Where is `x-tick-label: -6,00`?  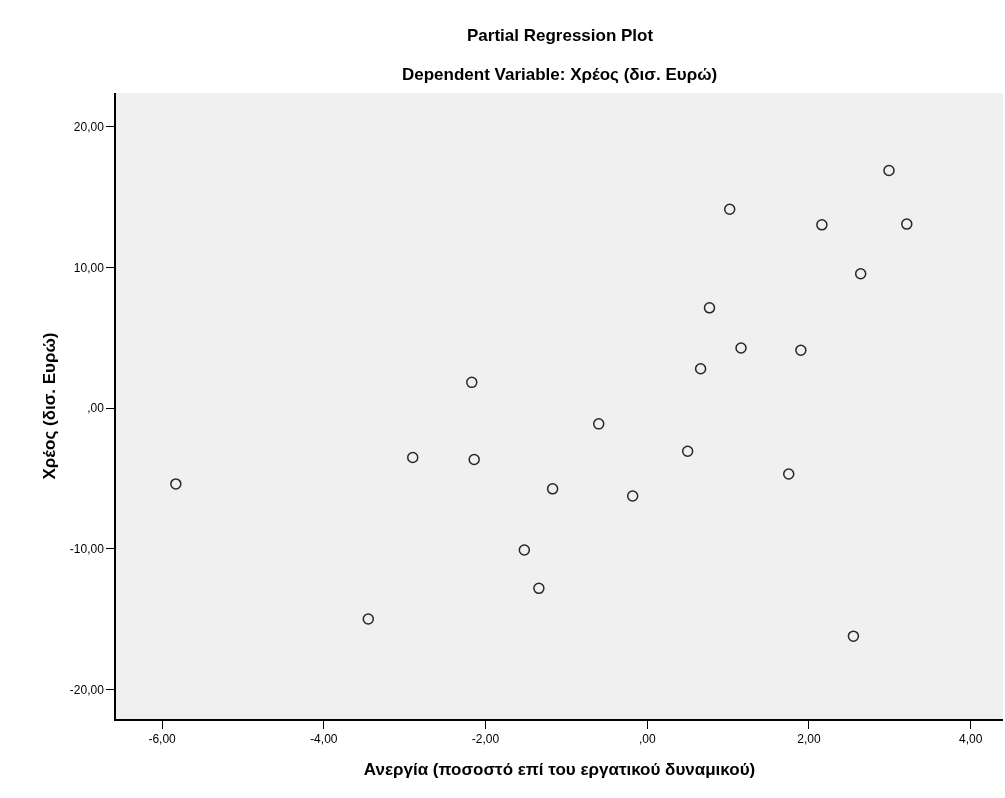
x-tick-label: -6,00 is located at coordinates (162, 739).